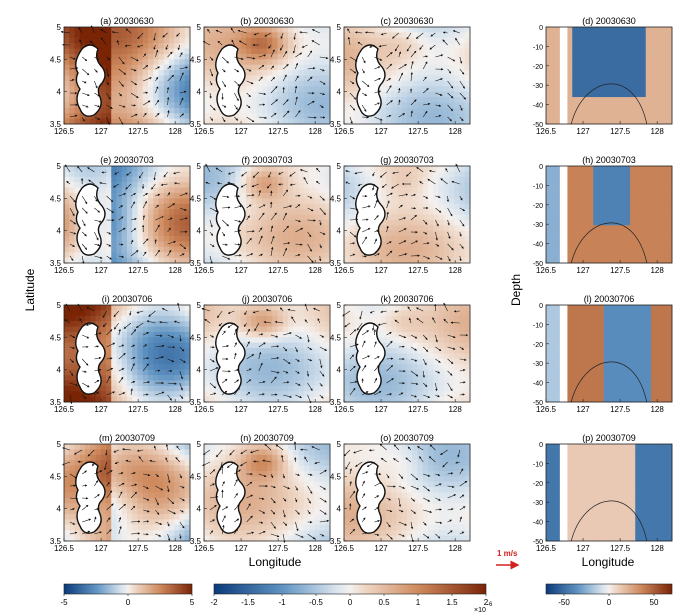  What do you see at coordinates (336, 198) in the screenshot?
I see `y-tick-label: 4.5` at bounding box center [336, 198].